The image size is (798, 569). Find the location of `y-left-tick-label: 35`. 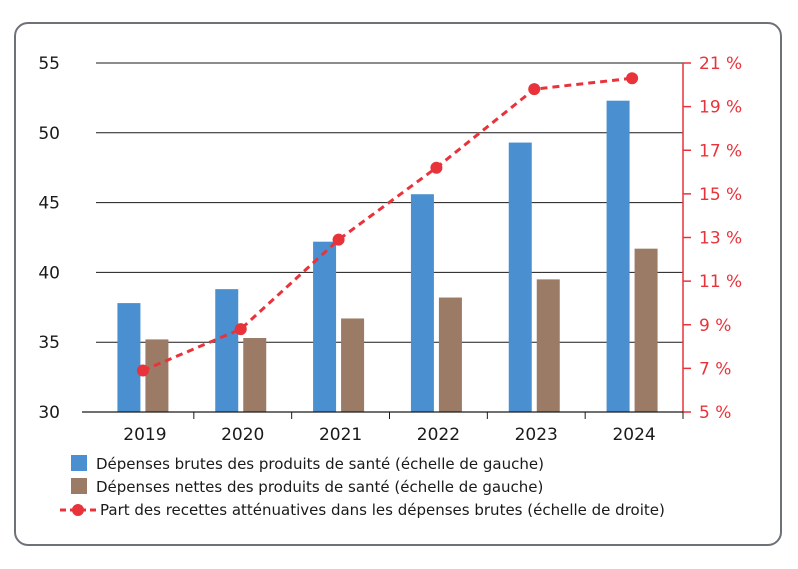

y-left-tick-label: 35 is located at coordinates (49, 343).